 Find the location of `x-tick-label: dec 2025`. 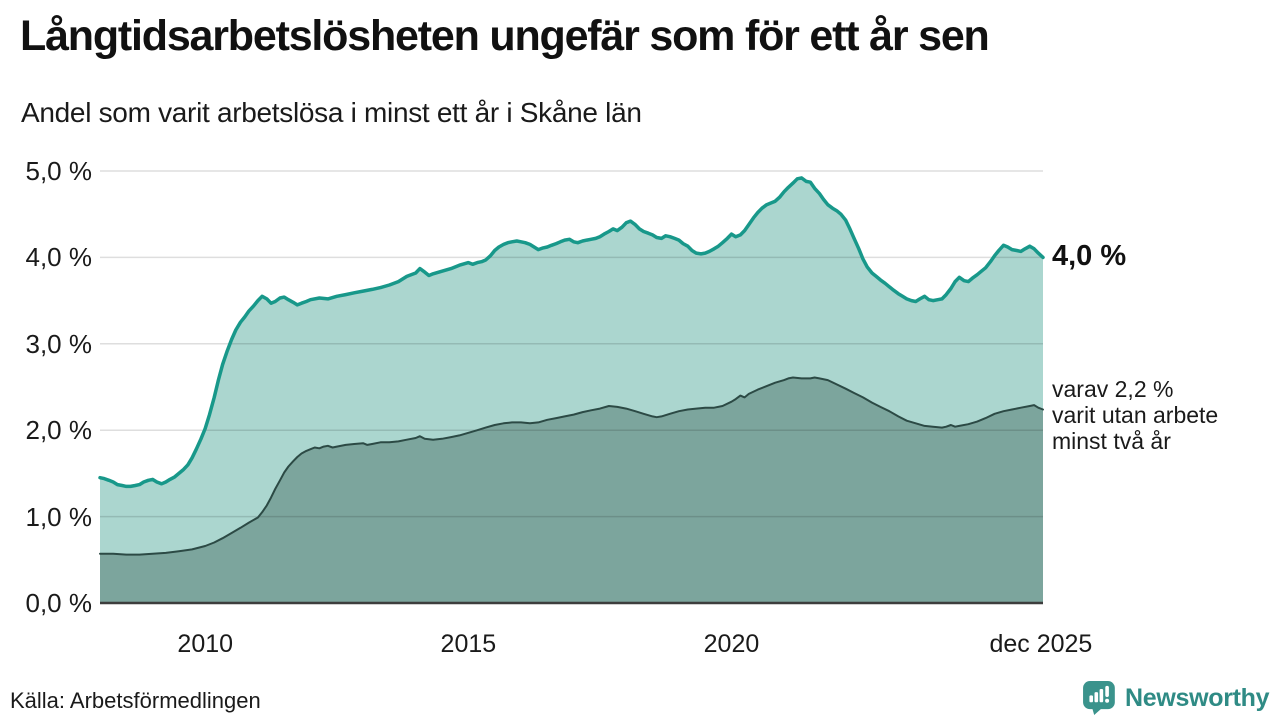

x-tick-label: dec 2025 is located at coordinates (1041, 644).